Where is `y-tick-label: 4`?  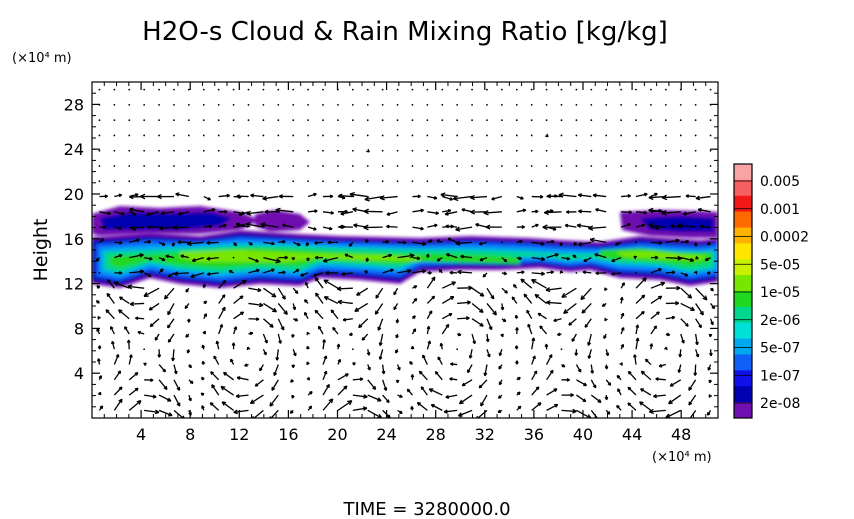
y-tick-label: 4 is located at coordinates (79, 373).